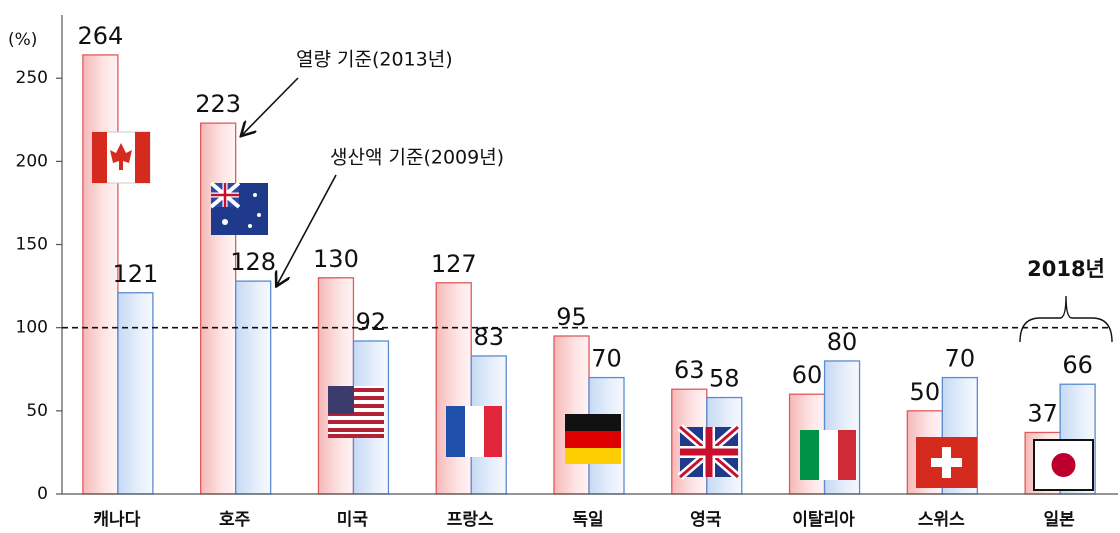 The width and height of the screenshot is (1120, 533). What do you see at coordinates (235, 520) in the screenshot?
I see `x-tick-label: 호주` at bounding box center [235, 520].